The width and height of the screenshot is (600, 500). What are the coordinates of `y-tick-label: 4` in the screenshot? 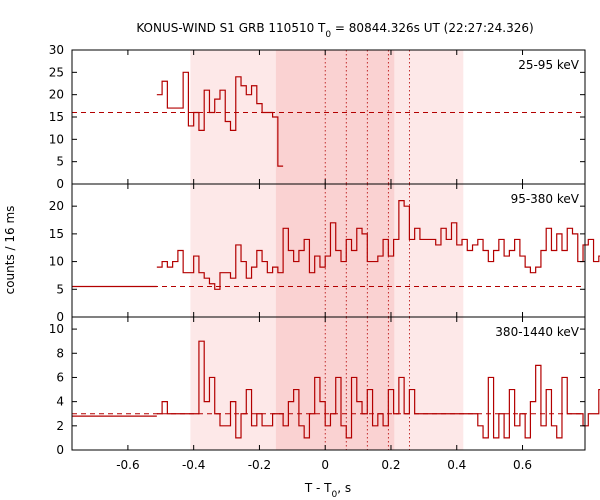 It's located at (60, 402).